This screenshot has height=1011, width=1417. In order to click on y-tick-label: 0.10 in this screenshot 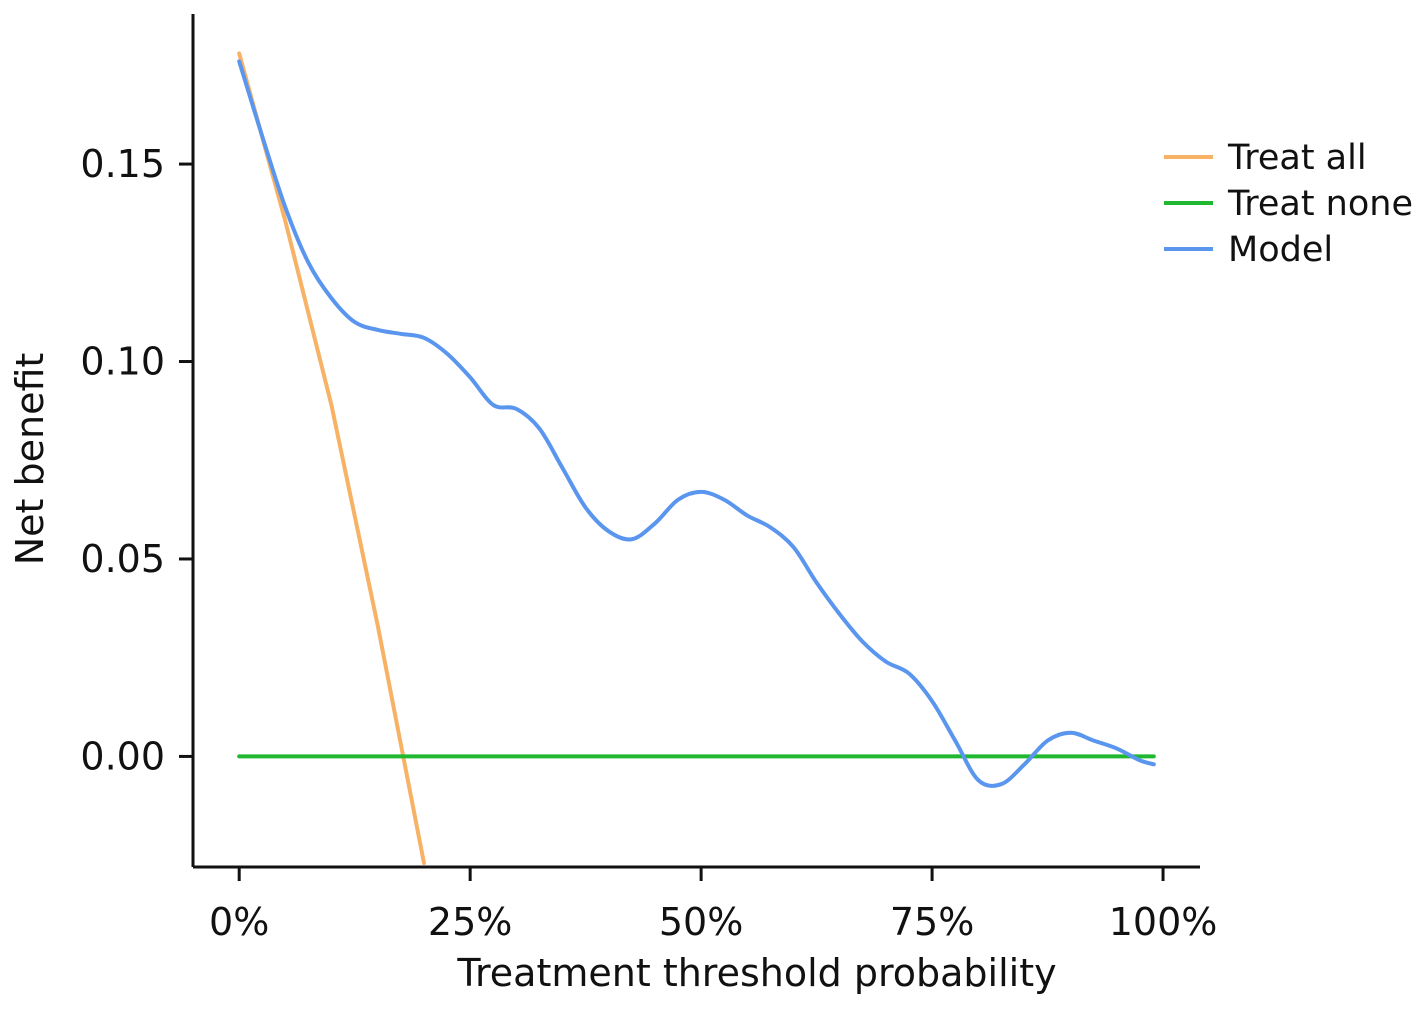, I will do `click(122, 362)`.